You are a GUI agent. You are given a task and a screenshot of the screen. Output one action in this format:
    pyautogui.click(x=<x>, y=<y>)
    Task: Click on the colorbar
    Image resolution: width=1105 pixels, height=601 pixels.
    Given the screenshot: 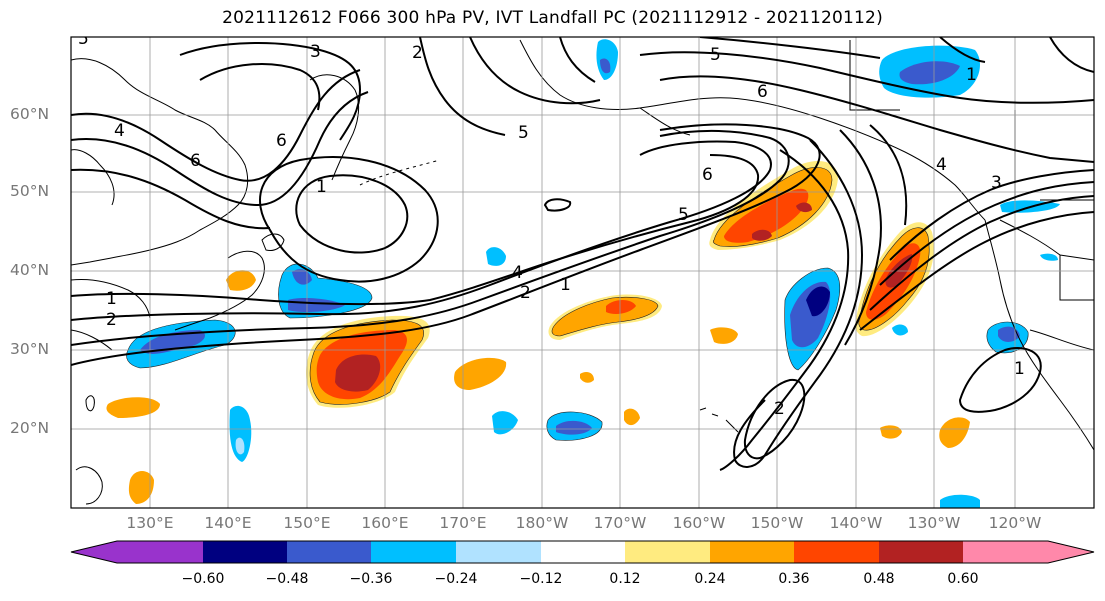 What is the action you would take?
    pyautogui.click(x=582, y=552)
    